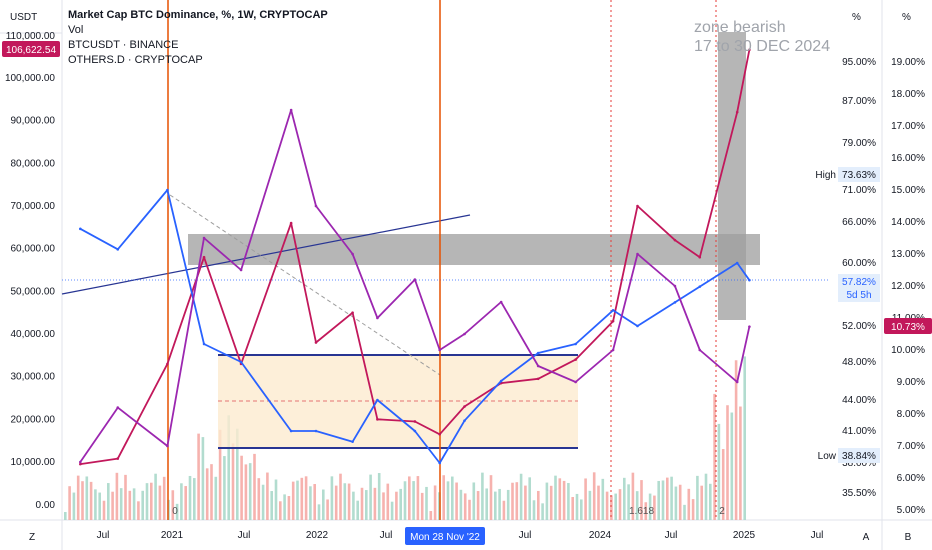  Describe the element at coordinates (31, 36) in the screenshot. I see `left-price-tick: 110,000.00` at that location.